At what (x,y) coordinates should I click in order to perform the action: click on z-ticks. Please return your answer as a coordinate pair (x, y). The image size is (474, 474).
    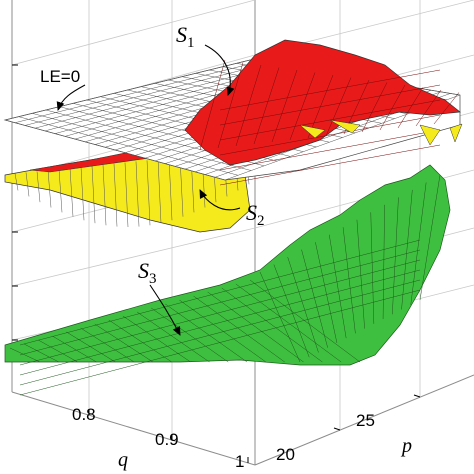
    Looking at the image, I should click on (15, 202).